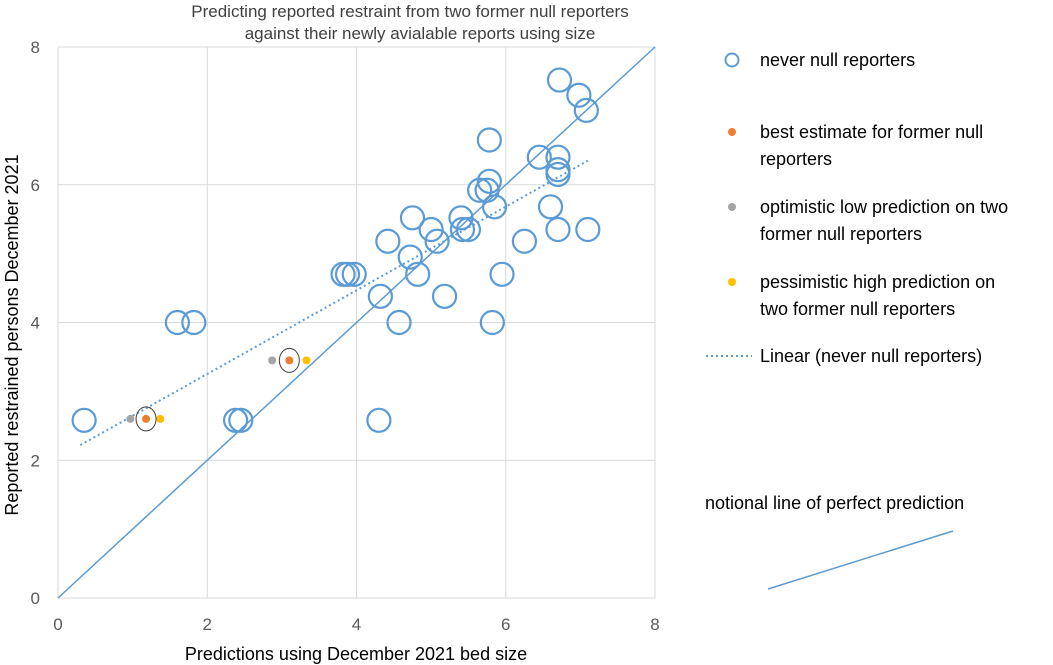 This screenshot has height=665, width=1053. What do you see at coordinates (857, 309) in the screenshot?
I see `legend-label: two former null reporters` at bounding box center [857, 309].